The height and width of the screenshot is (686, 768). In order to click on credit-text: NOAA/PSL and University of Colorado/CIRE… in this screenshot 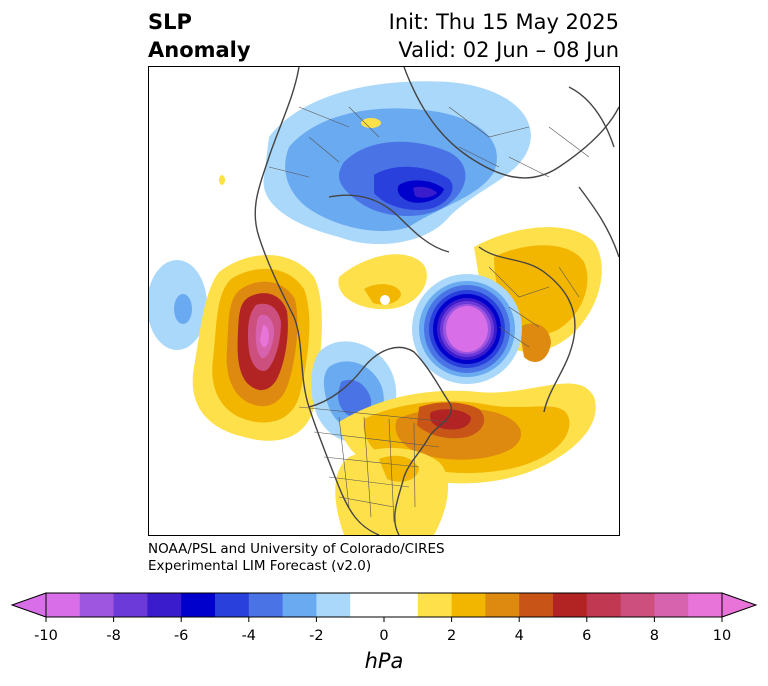, I will do `click(296, 558)`.